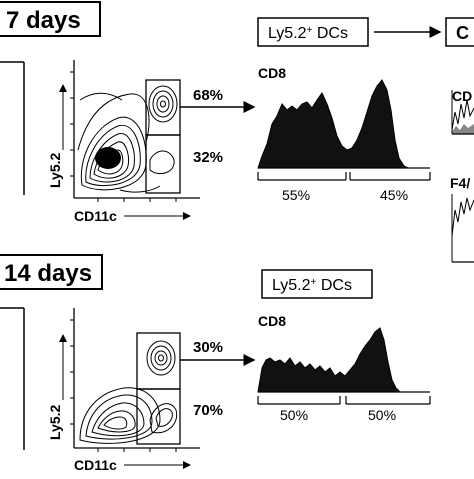 The image size is (474, 479). Describe the element at coordinates (208, 157) in the screenshot. I see `gate-low-pct-7-days: 32%` at that location.